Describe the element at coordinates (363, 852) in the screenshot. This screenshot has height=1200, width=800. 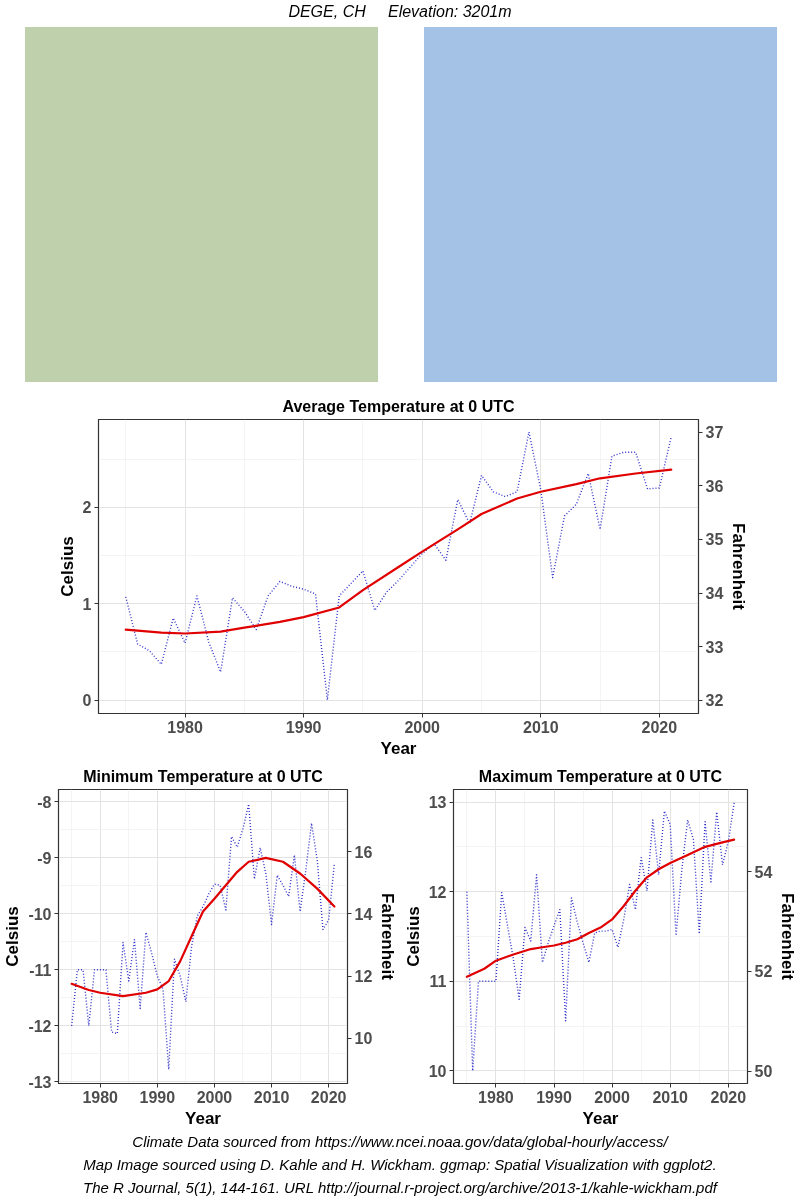
I see `y2-tick-label: 16` at that location.